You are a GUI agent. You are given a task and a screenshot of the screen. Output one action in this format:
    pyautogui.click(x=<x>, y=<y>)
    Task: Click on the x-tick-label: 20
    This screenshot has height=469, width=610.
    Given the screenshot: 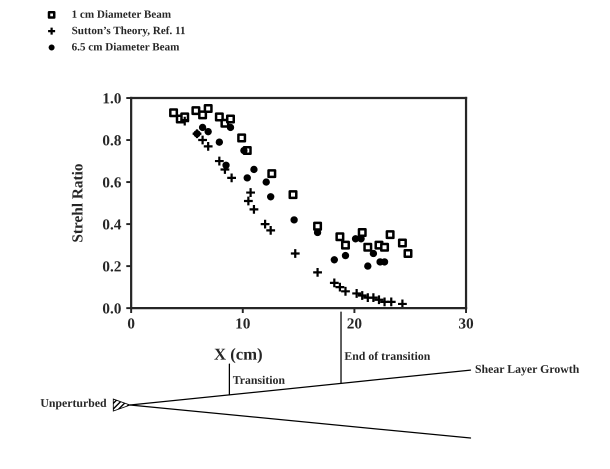 What is the action you would take?
    pyautogui.click(x=354, y=323)
    